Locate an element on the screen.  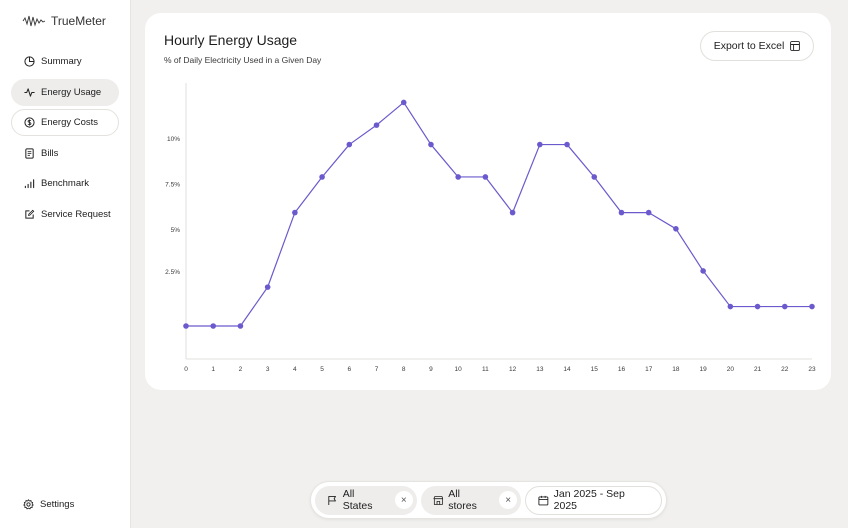
sidebar-item-benchmark: Benchmark is located at coordinates (65, 183).